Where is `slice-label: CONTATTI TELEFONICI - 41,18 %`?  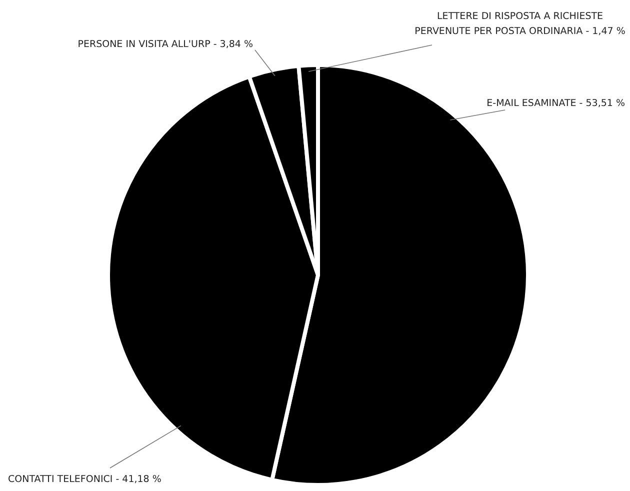 slice-label: CONTATTI TELEFONICI - 41,18 % is located at coordinates (85, 479).